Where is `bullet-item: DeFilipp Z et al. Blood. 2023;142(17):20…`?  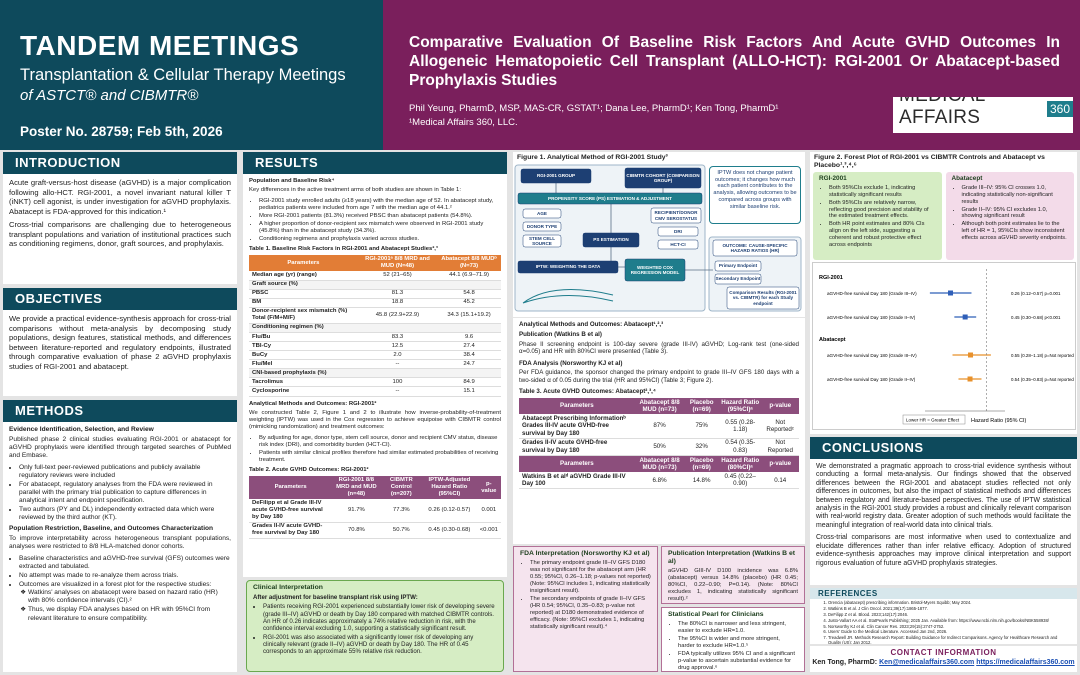 bullet-item: DeFilipp Z et al. Blood. 2023;142(17):20… is located at coordinates (949, 615).